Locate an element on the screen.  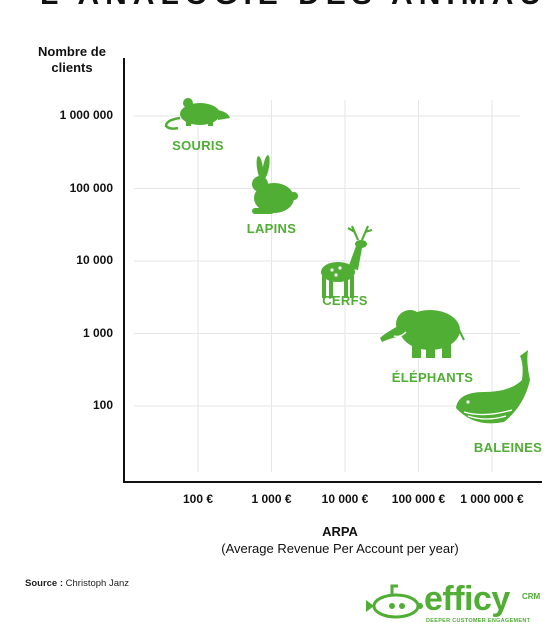
elephant-icon is located at coordinates (422, 334).